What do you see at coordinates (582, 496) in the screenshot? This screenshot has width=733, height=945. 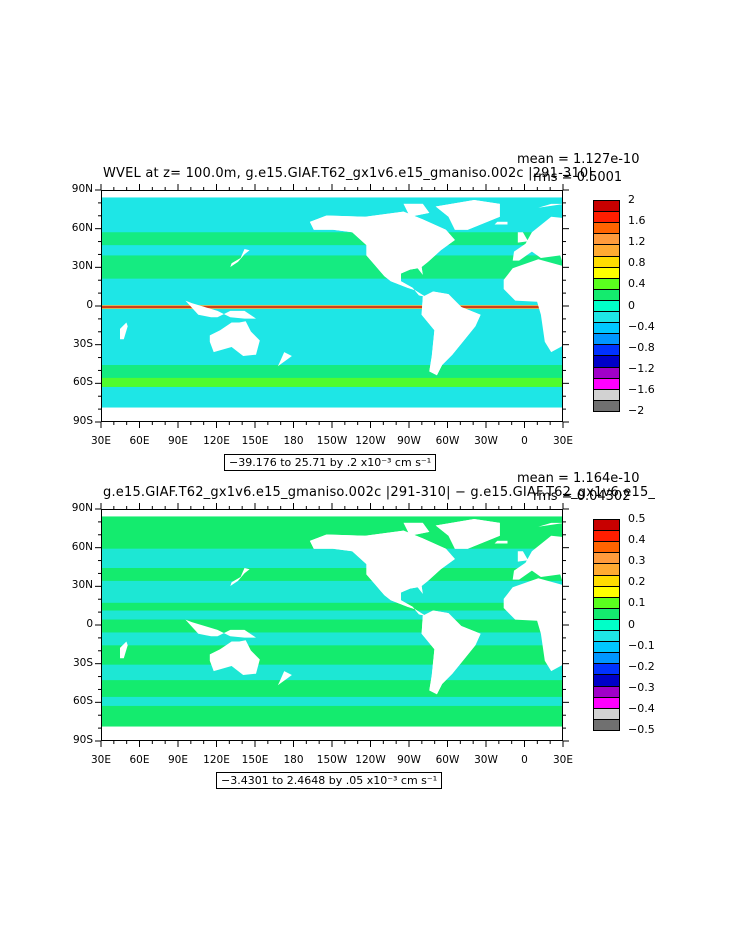 I see `rms-text: rms = 0.04302` at bounding box center [582, 496].